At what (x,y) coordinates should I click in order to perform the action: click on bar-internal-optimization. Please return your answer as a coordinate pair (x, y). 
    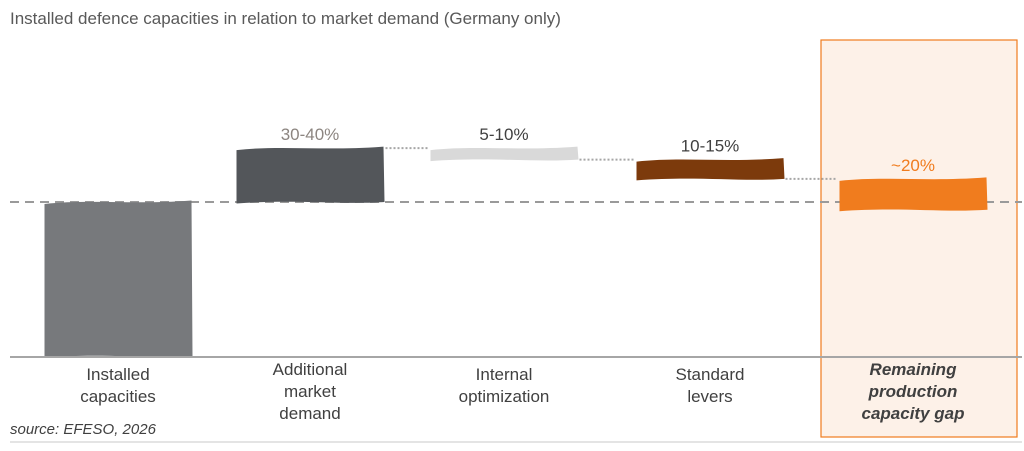
    Looking at the image, I should click on (504, 154).